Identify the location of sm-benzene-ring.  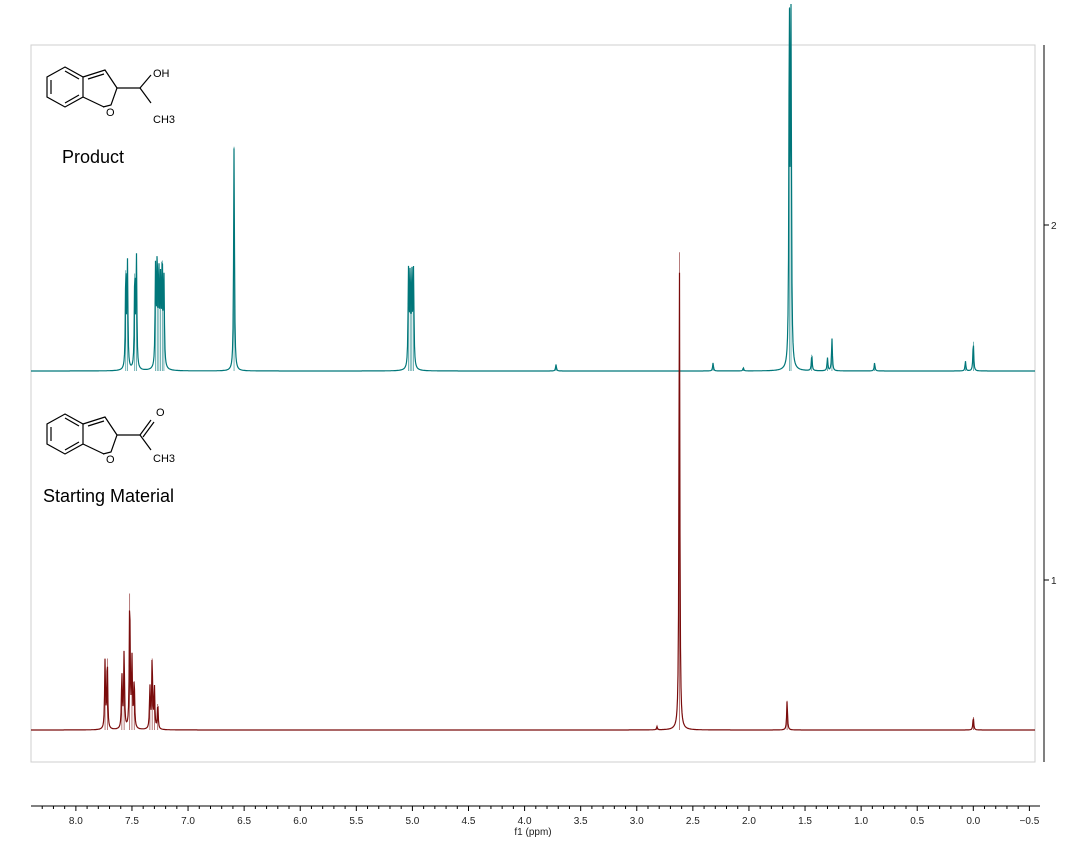
(65, 434).